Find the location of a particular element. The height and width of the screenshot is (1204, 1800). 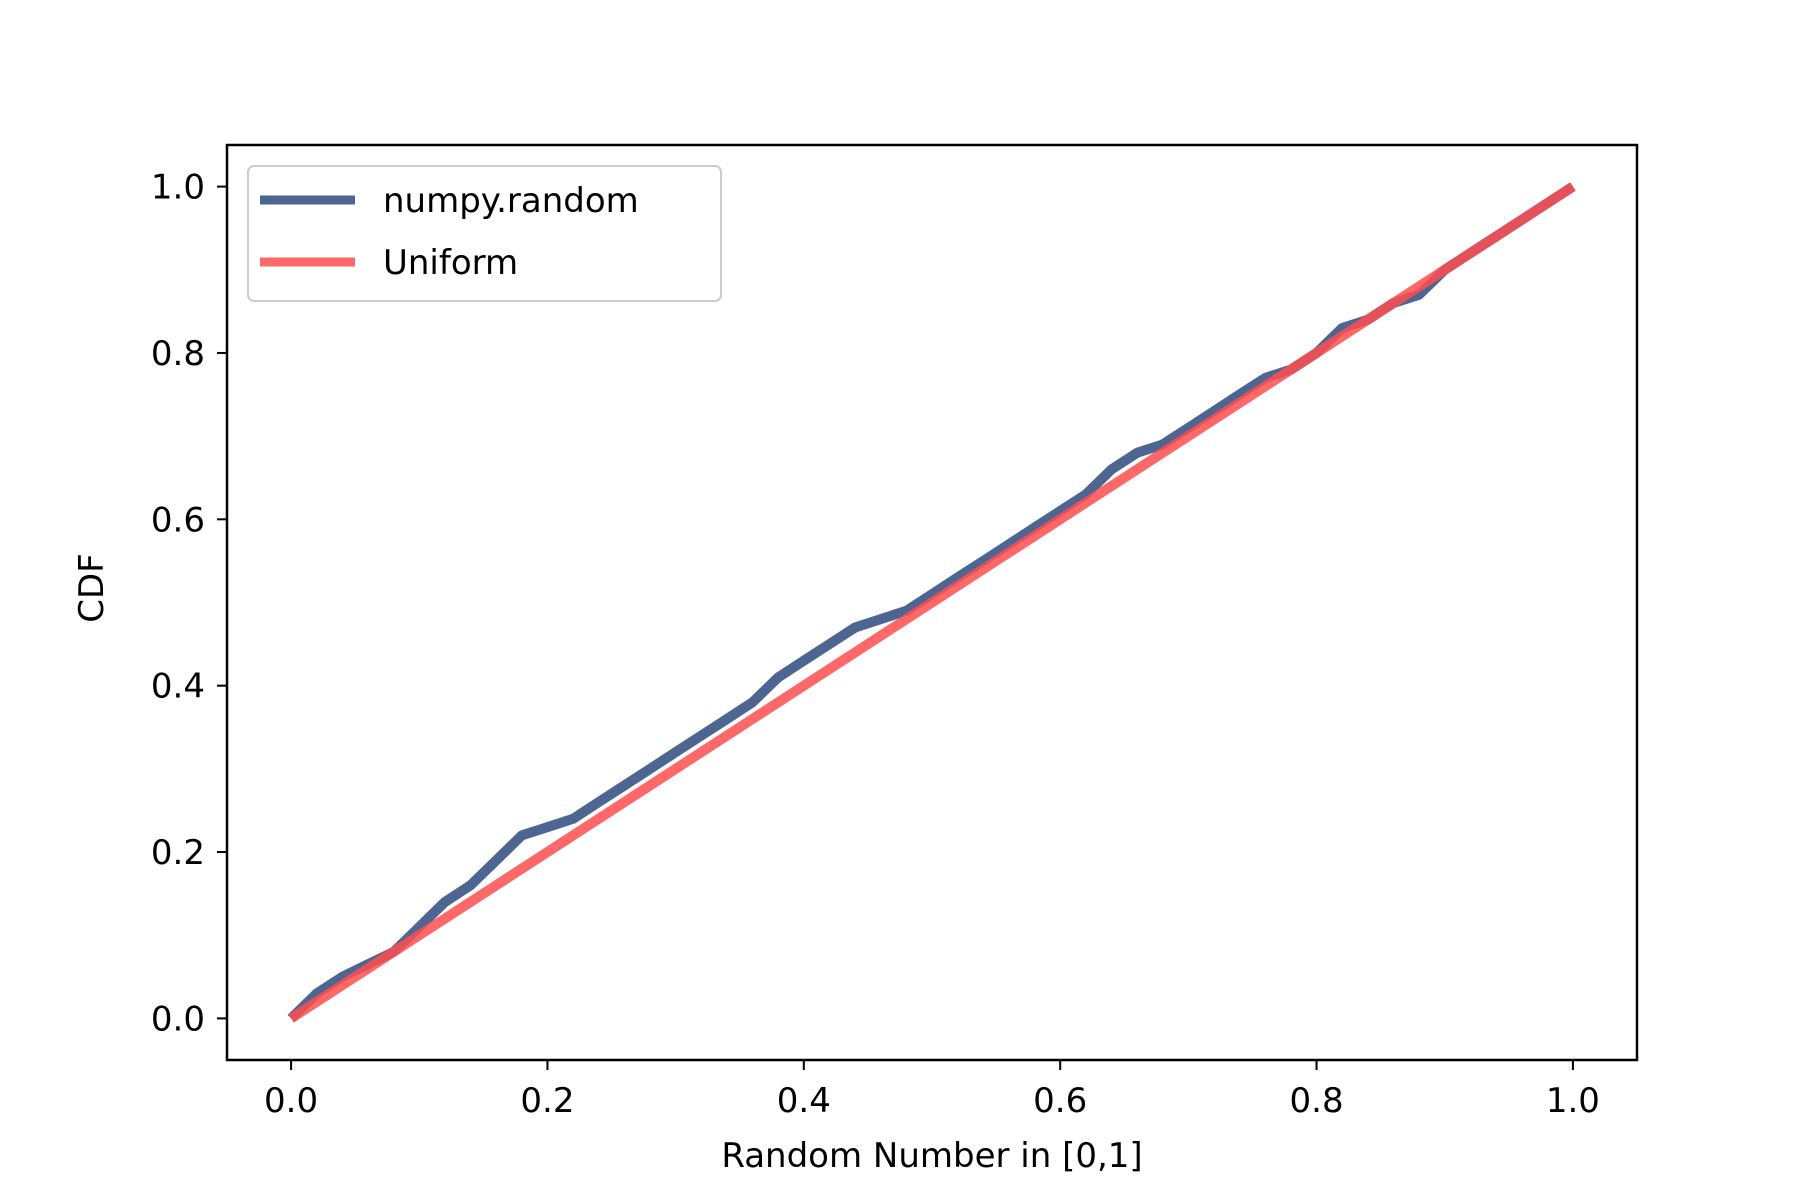

x-tick-label: 0.6 is located at coordinates (1060, 1101).